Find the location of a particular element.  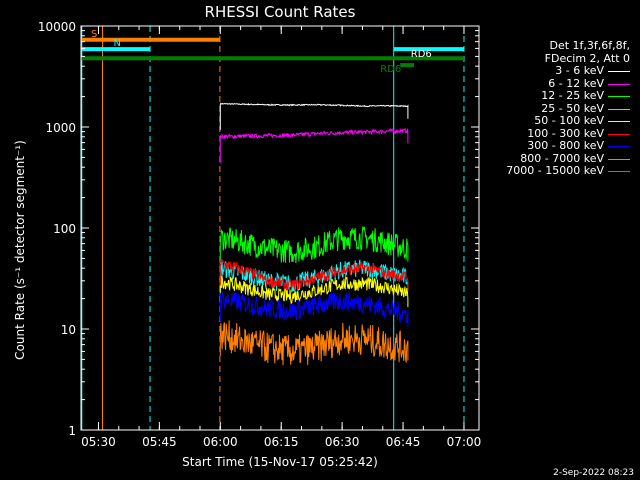

legend-entry: 6 - 12 keV is located at coordinates (555, 83).